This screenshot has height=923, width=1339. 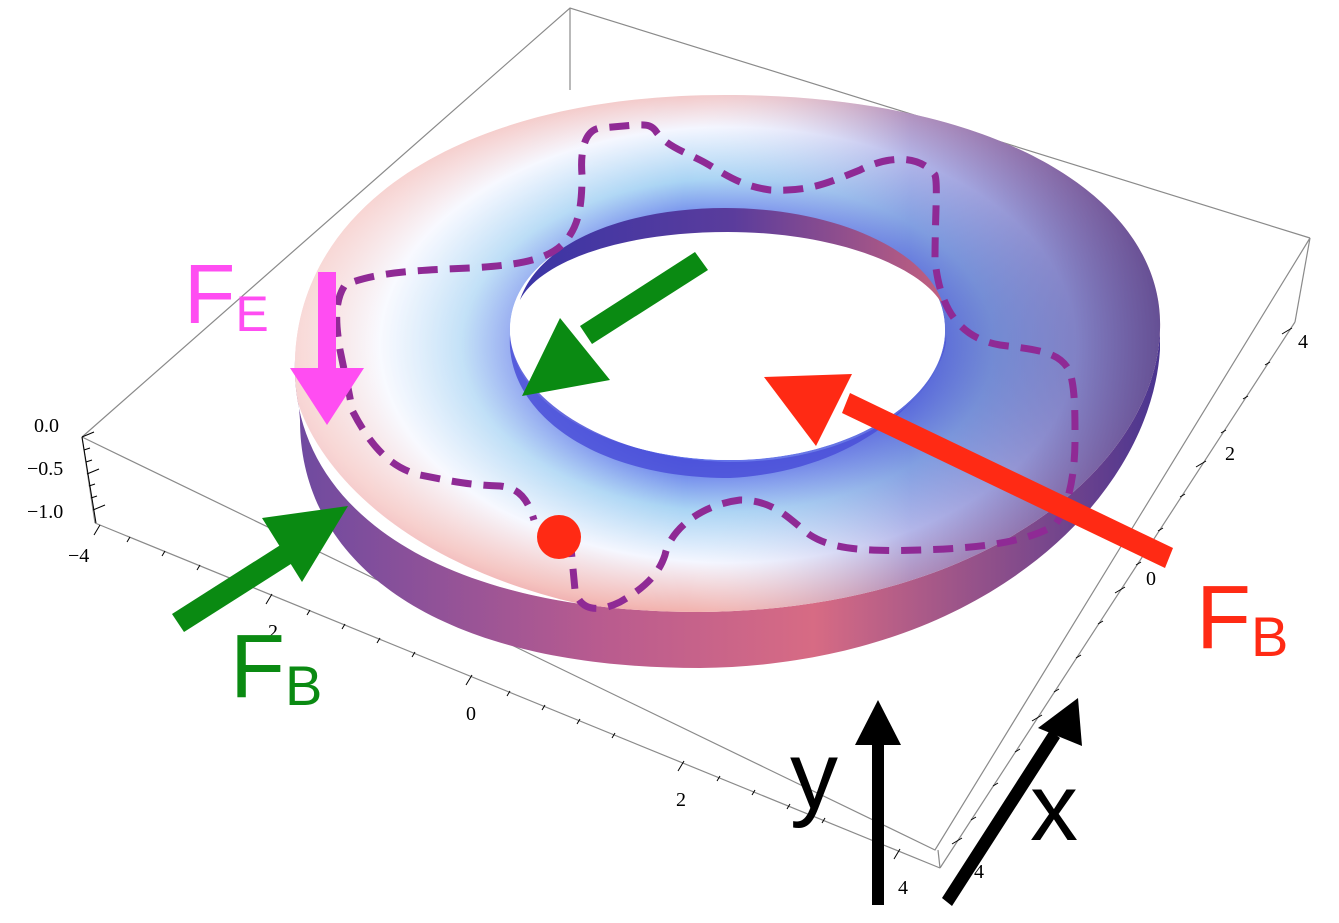 What do you see at coordinates (878, 802) in the screenshot?
I see `y-axis-arrow` at bounding box center [878, 802].